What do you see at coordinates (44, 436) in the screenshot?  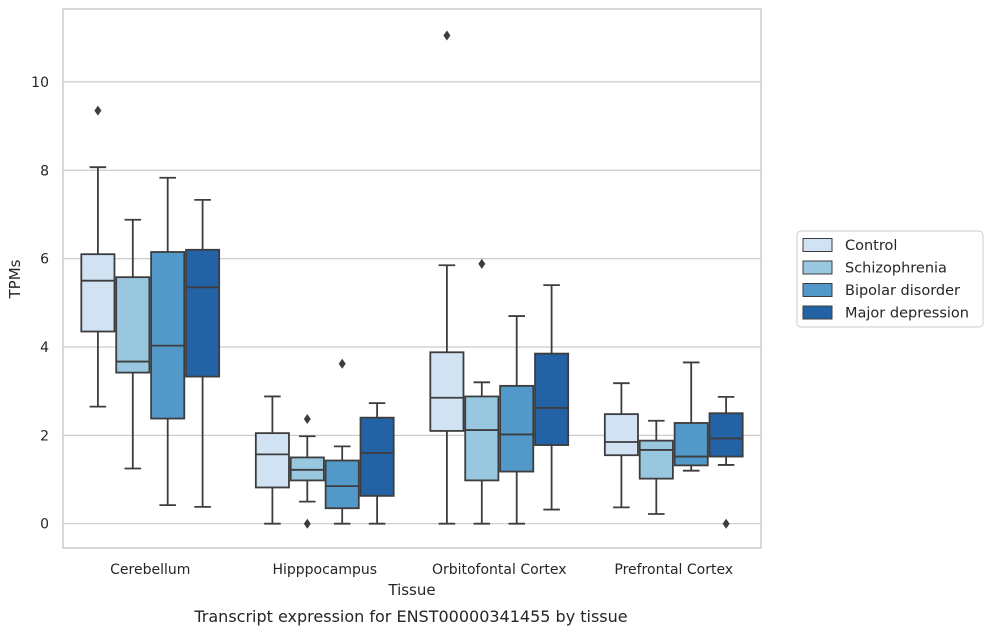 I see `y-tick-label: 2` at bounding box center [44, 436].